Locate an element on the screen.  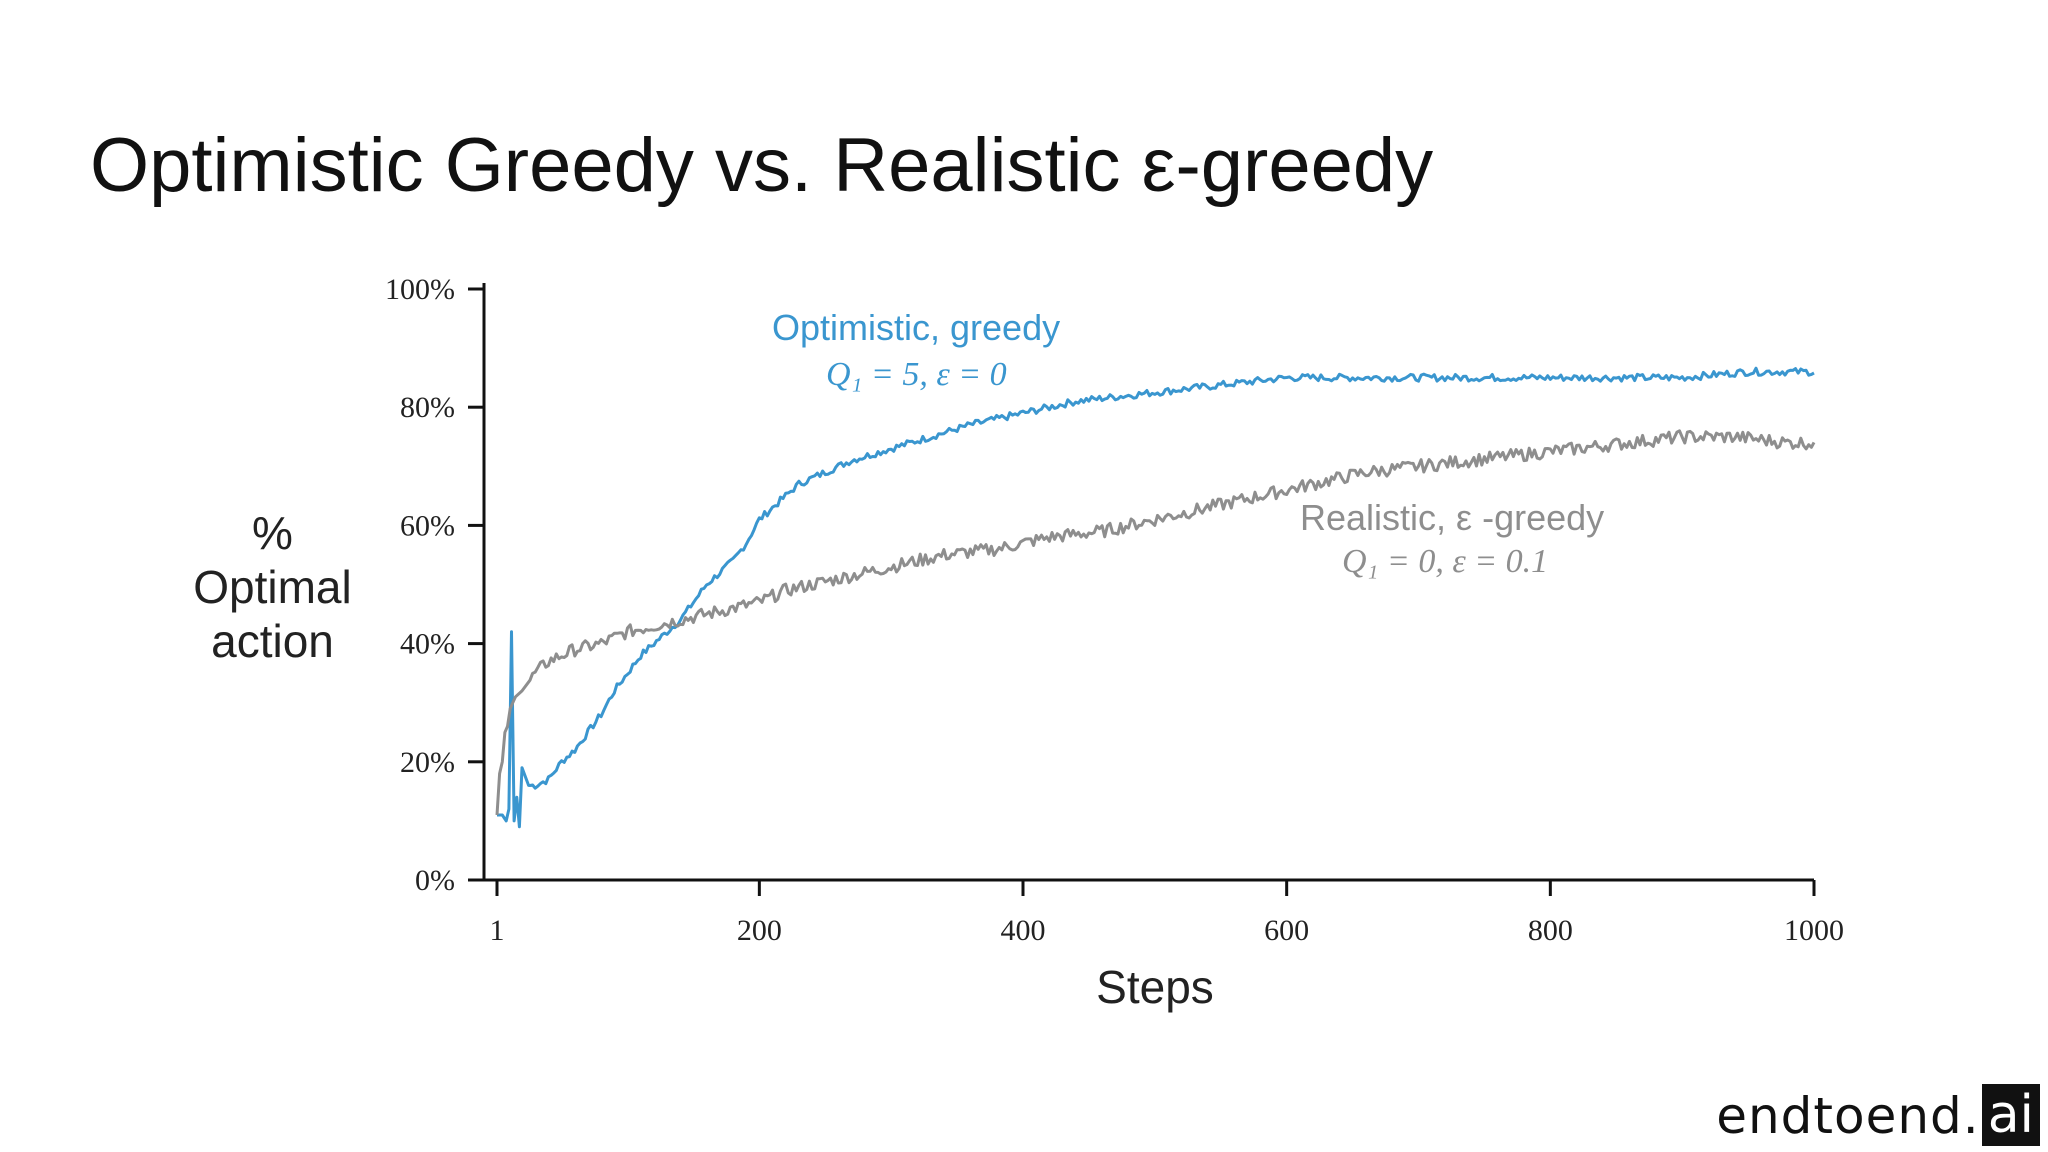
x-axis-label: Steps is located at coordinates (1155, 987).